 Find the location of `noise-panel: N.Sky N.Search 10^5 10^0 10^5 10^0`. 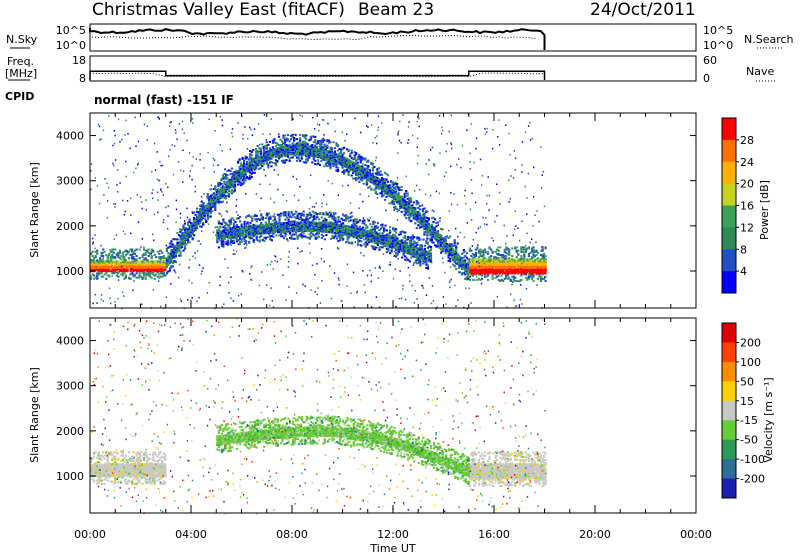

noise-panel: N.Sky N.Search 10^5 10^0 10^5 10^0 is located at coordinates (400, 38).